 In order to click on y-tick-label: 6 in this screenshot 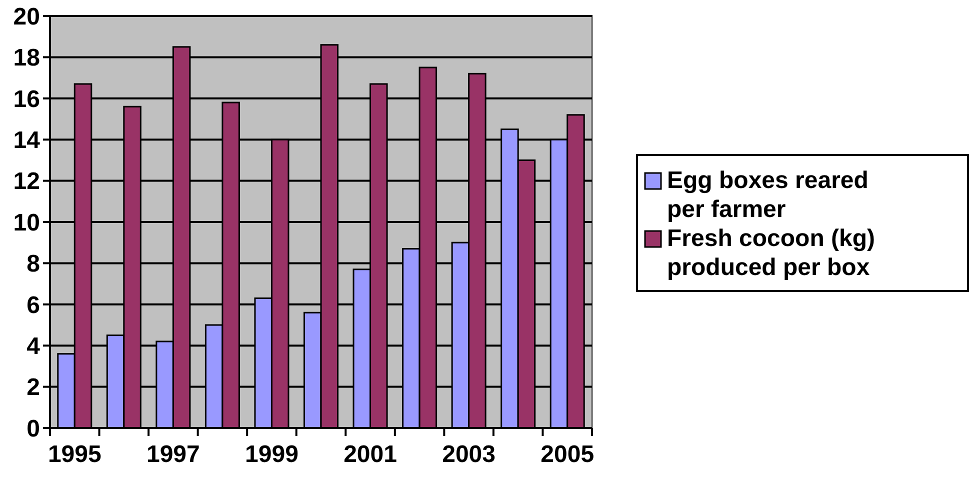, I will do `click(33, 305)`.